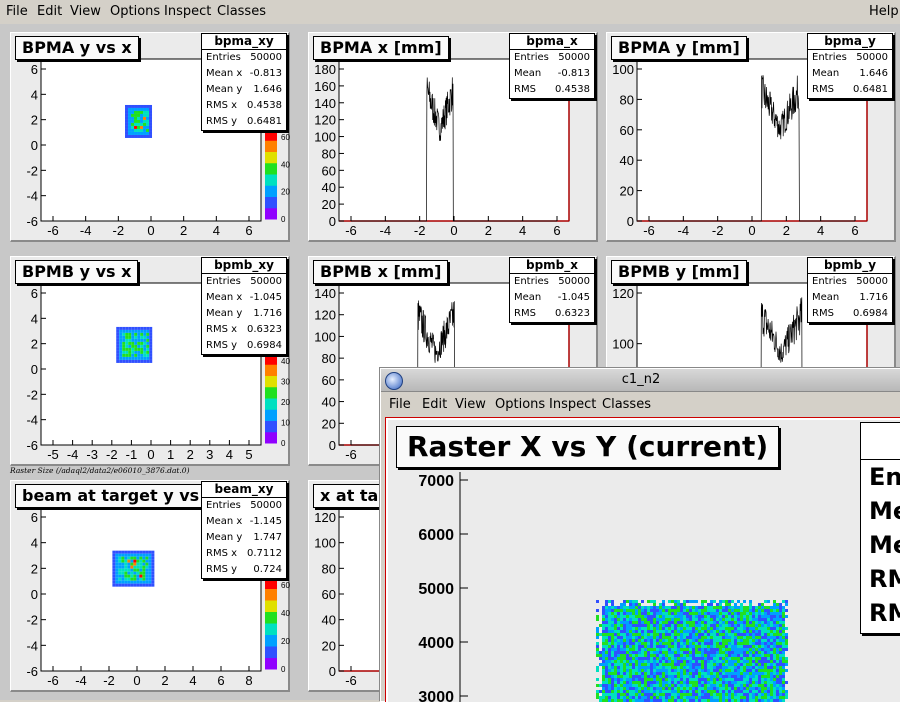 The image size is (900, 702). What do you see at coordinates (244, 346) in the screenshot?
I see `stats-row: RMS y 0.6984` at bounding box center [244, 346].